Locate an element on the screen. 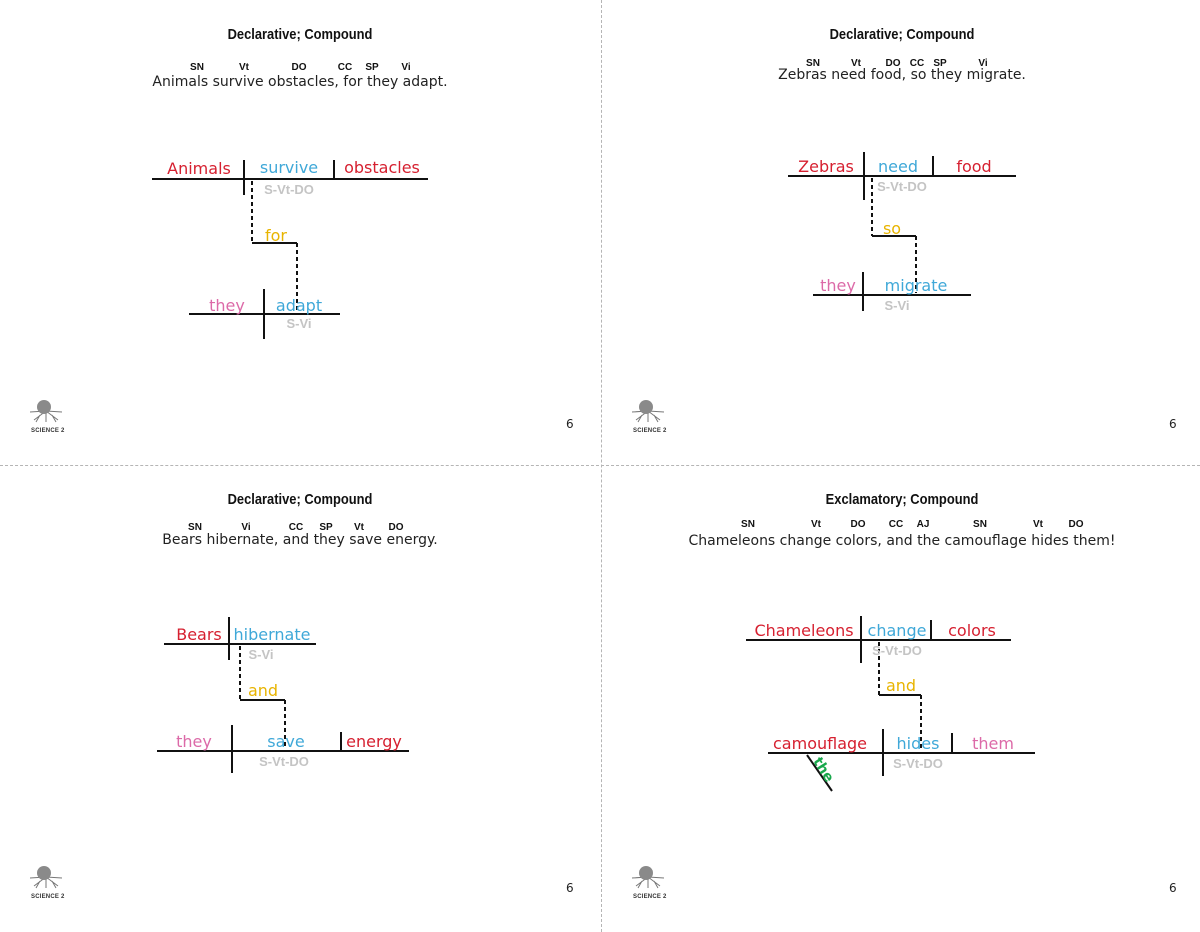  subject-word: Bears is located at coordinates (199, 634).